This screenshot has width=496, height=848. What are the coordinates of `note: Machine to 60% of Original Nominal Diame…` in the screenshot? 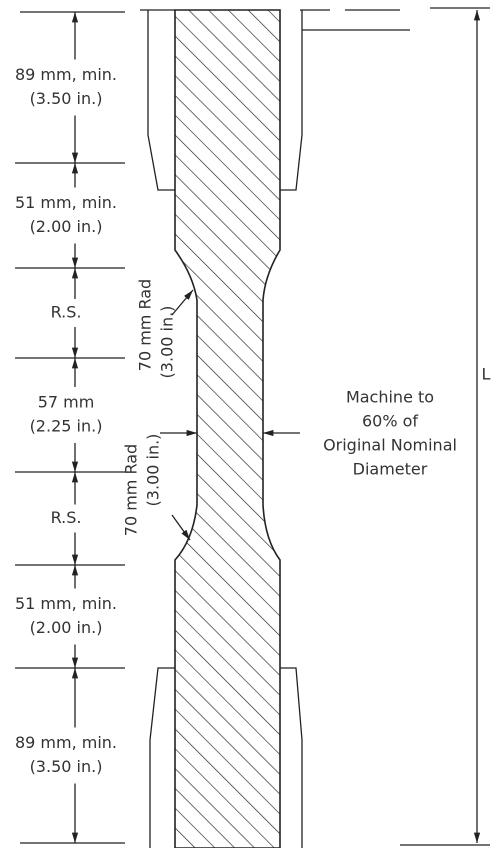 It's located at (390, 433).